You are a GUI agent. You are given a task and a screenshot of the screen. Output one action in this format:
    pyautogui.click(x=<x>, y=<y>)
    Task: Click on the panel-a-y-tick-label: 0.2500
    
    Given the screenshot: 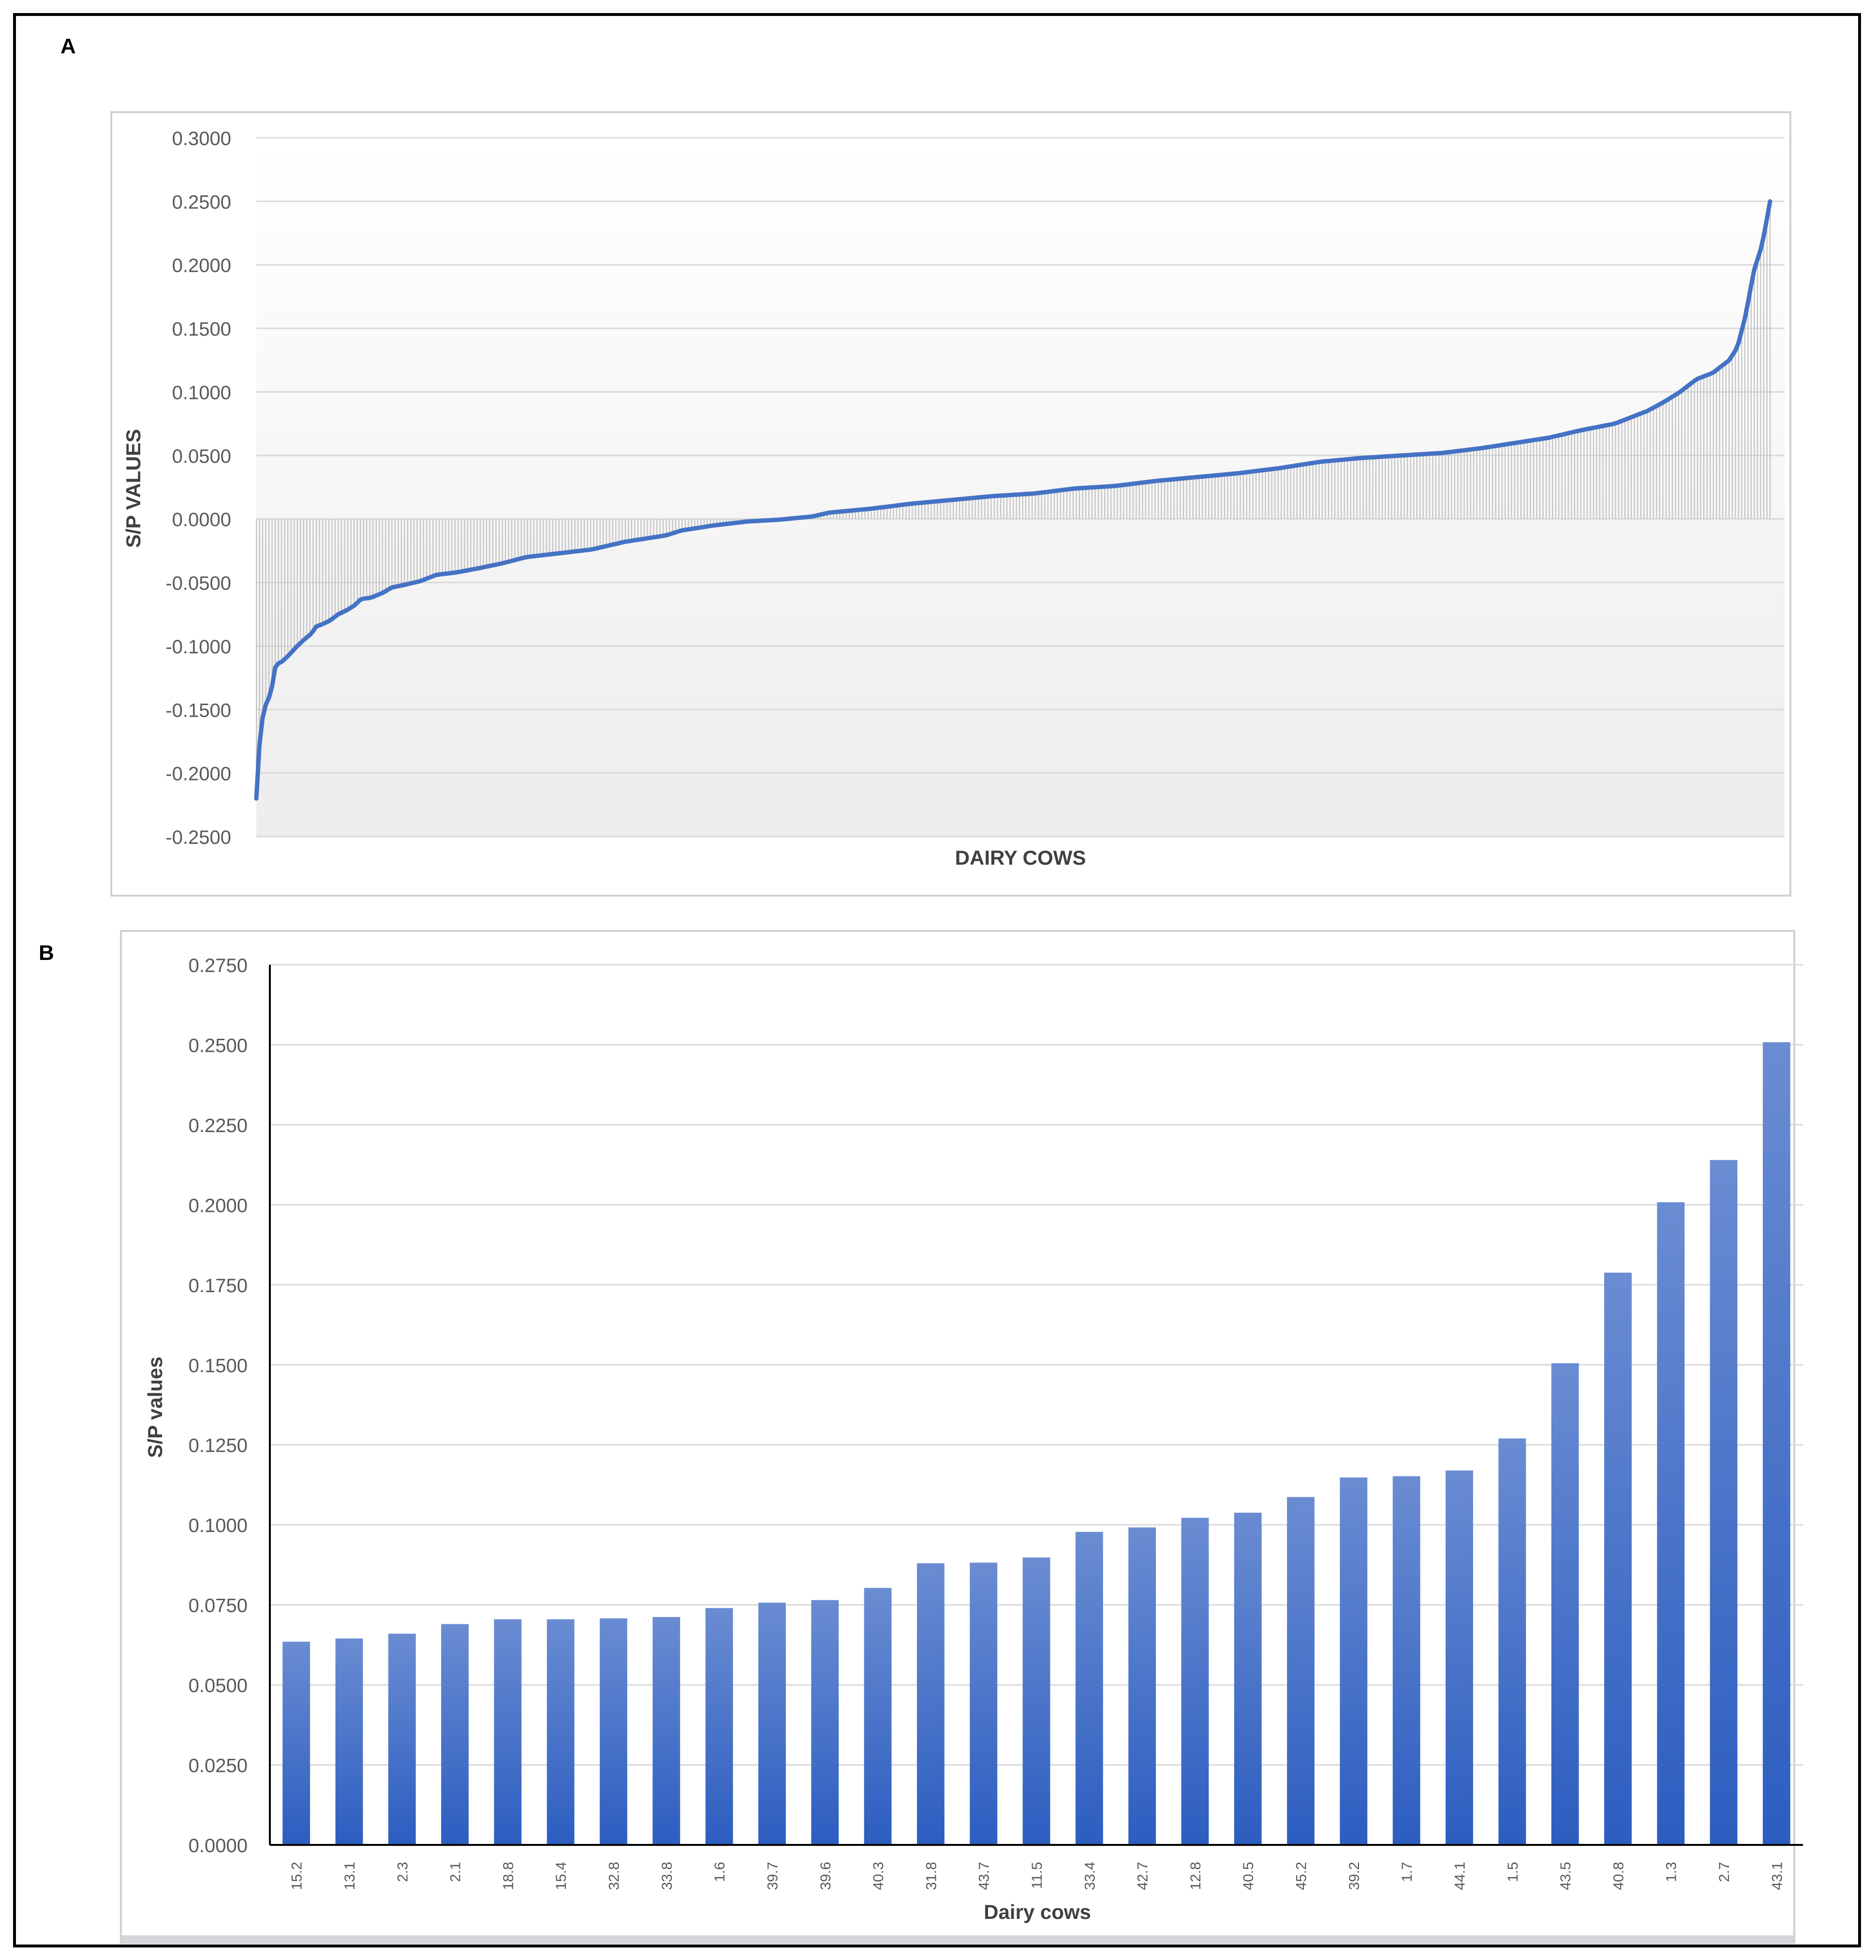 What is the action you would take?
    pyautogui.click(x=201, y=203)
    